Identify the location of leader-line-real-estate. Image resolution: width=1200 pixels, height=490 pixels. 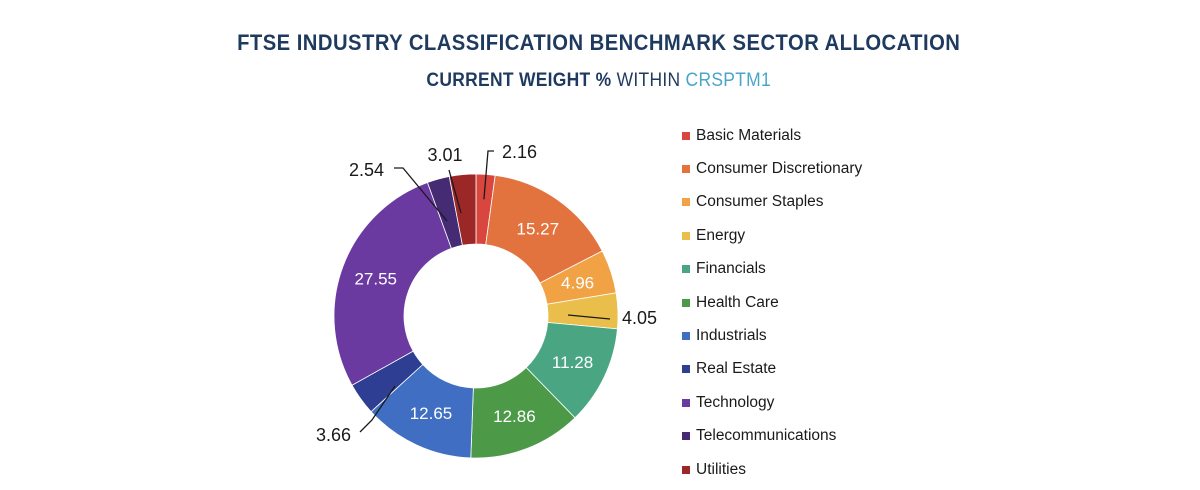
(377, 409).